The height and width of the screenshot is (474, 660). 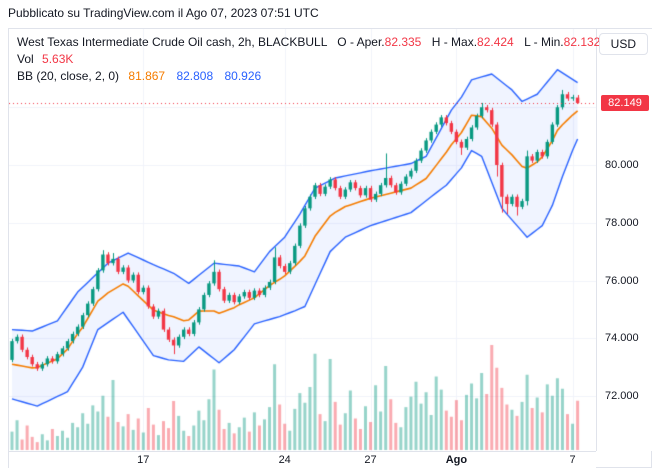 What do you see at coordinates (302, 460) in the screenshot?
I see `time-scale: 17 24 27 Ago 7` at bounding box center [302, 460].